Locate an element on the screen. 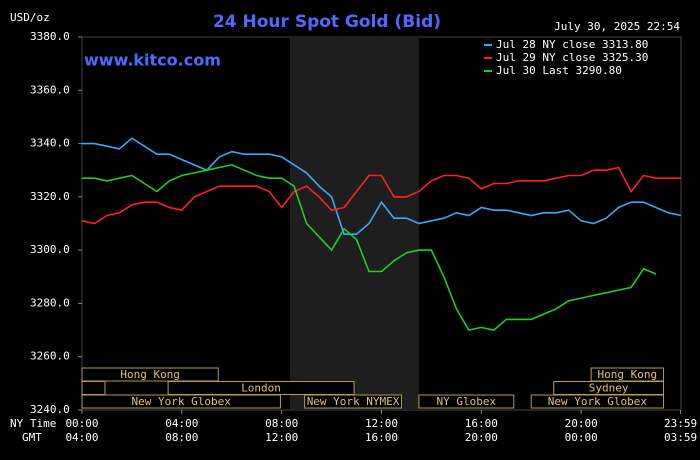 Image resolution: width=700 pixels, height=460 pixels. x-tick-label: 00:00 is located at coordinates (81, 423).